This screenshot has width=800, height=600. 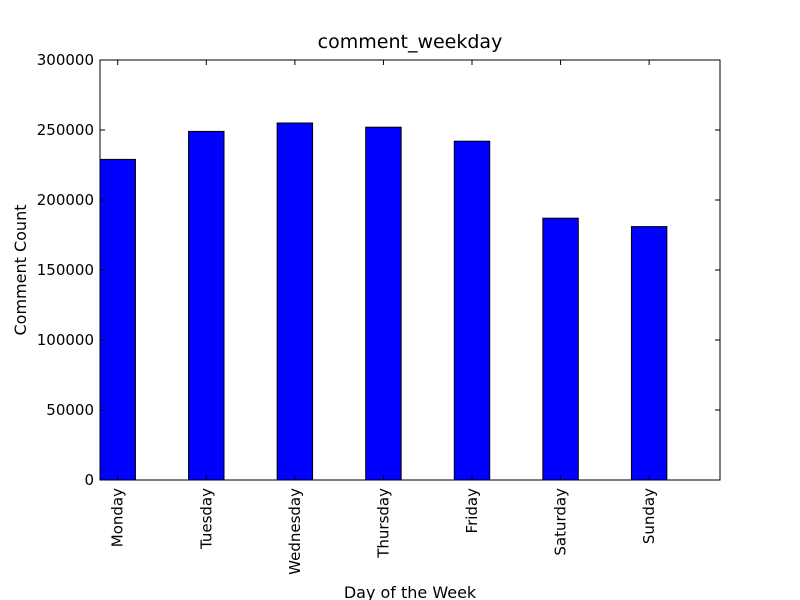 I want to click on bar-sunday, so click(x=649, y=353).